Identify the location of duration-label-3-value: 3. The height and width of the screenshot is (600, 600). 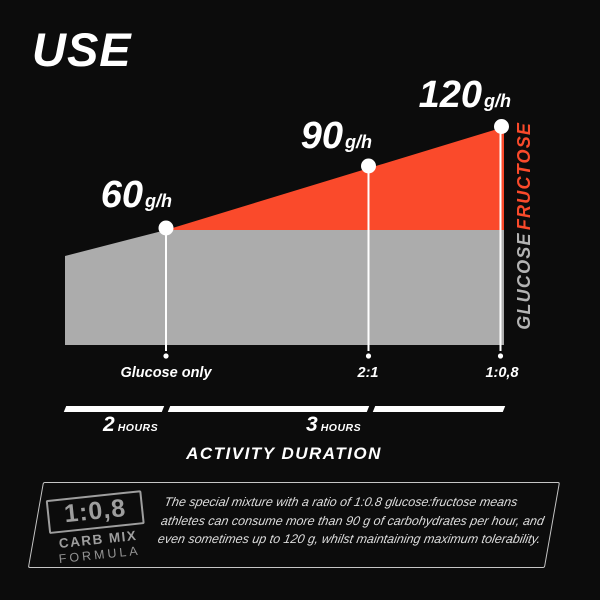
(312, 424).